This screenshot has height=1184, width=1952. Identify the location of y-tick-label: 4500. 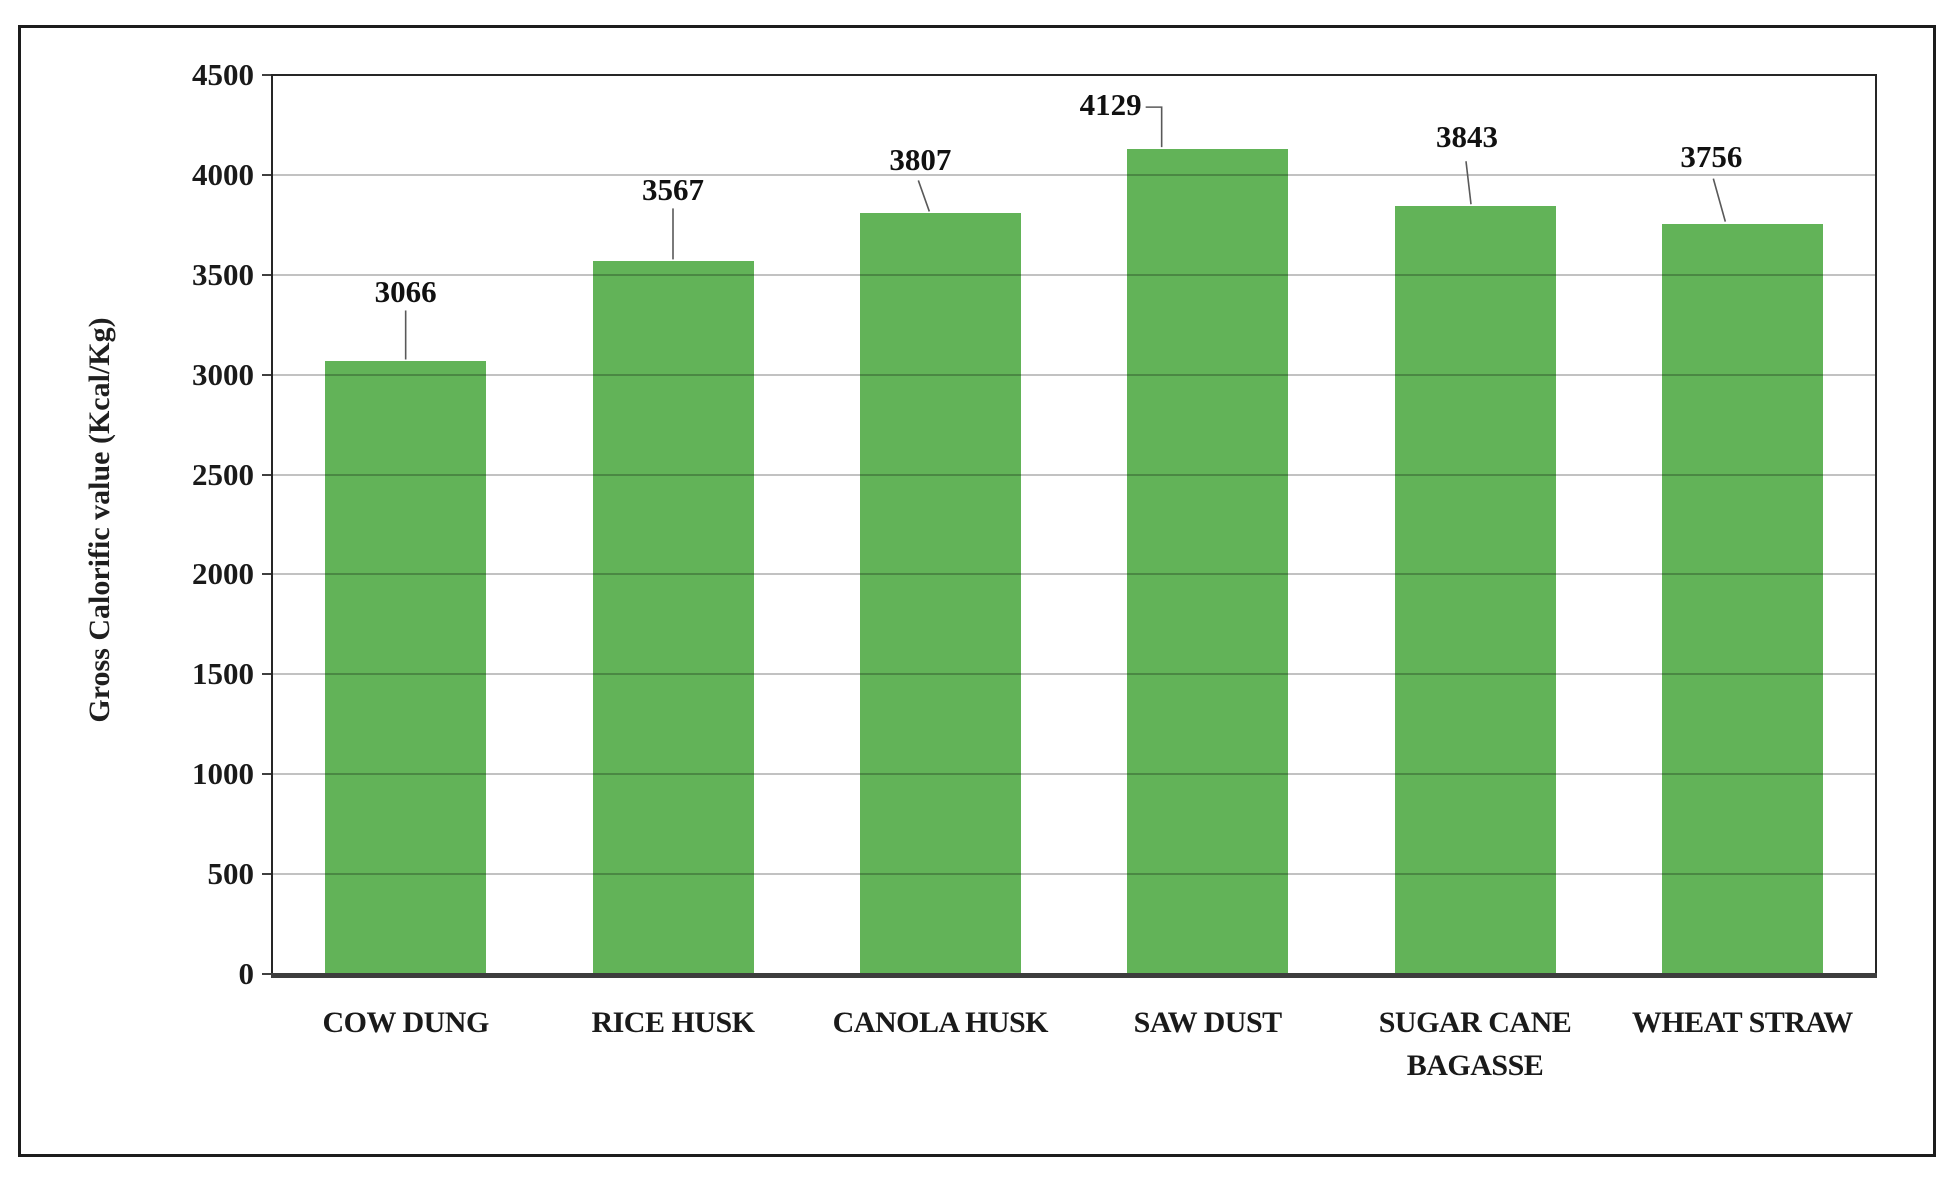
(223, 74).